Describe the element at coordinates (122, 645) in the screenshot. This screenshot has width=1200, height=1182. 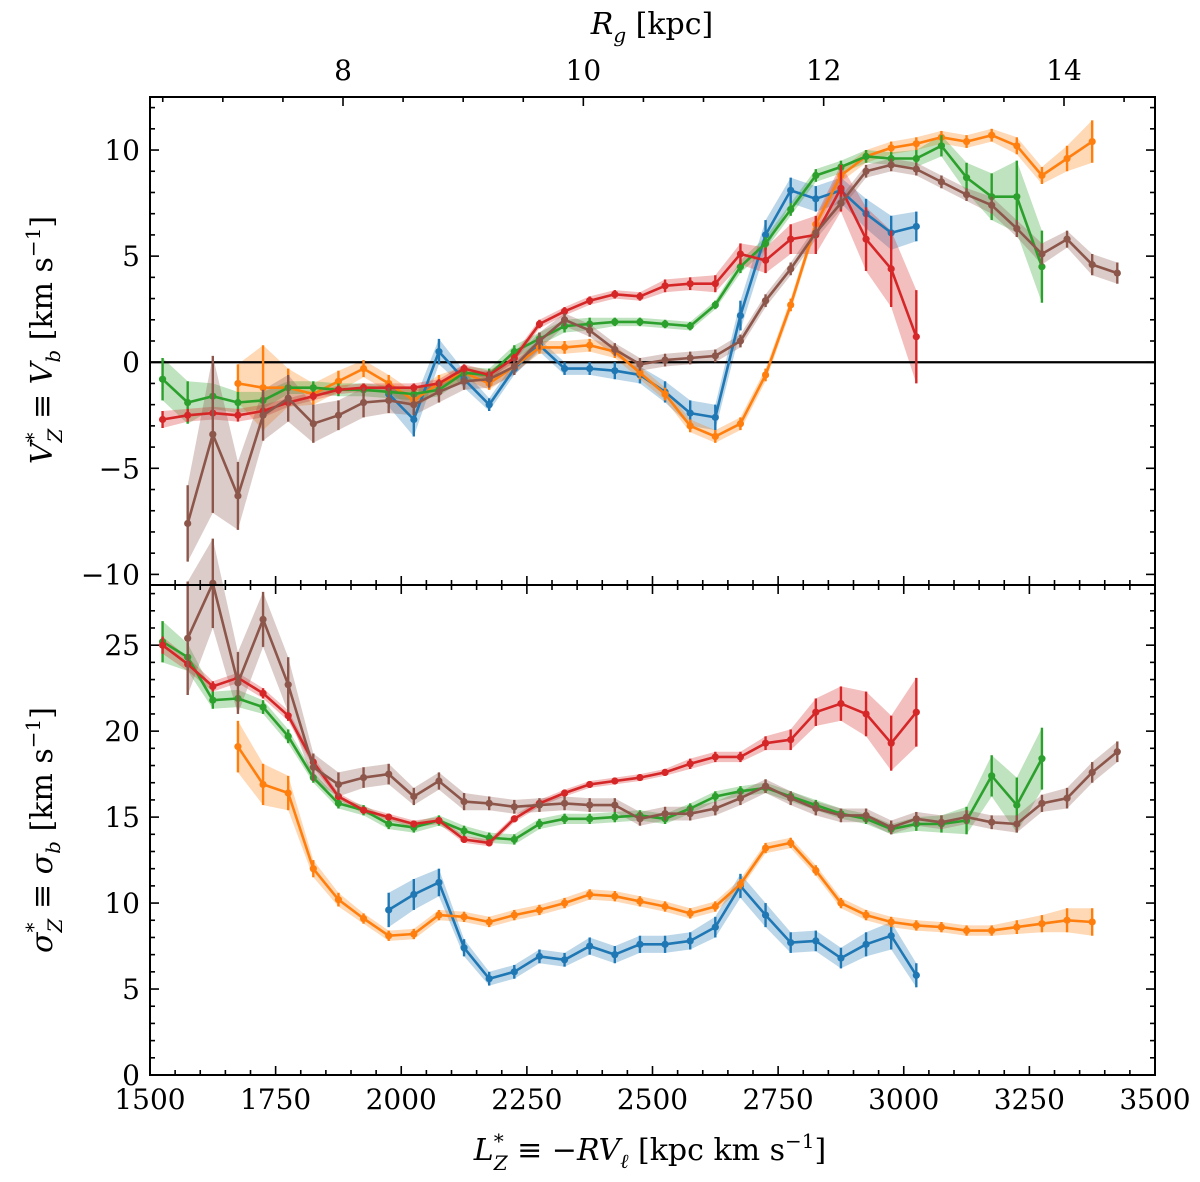
I see `bottom-y-tick-label: 25` at that location.